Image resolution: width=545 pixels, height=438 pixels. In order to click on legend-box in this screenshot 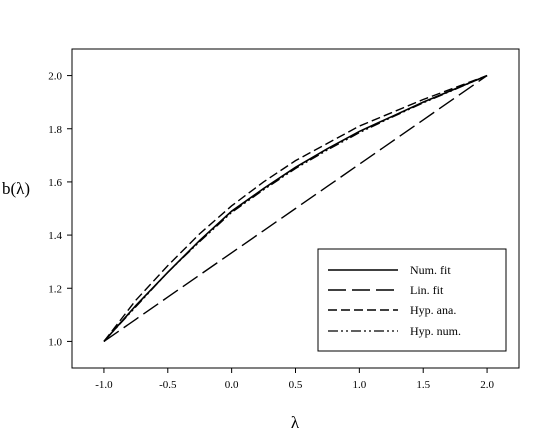, I will do `click(412, 300)`.